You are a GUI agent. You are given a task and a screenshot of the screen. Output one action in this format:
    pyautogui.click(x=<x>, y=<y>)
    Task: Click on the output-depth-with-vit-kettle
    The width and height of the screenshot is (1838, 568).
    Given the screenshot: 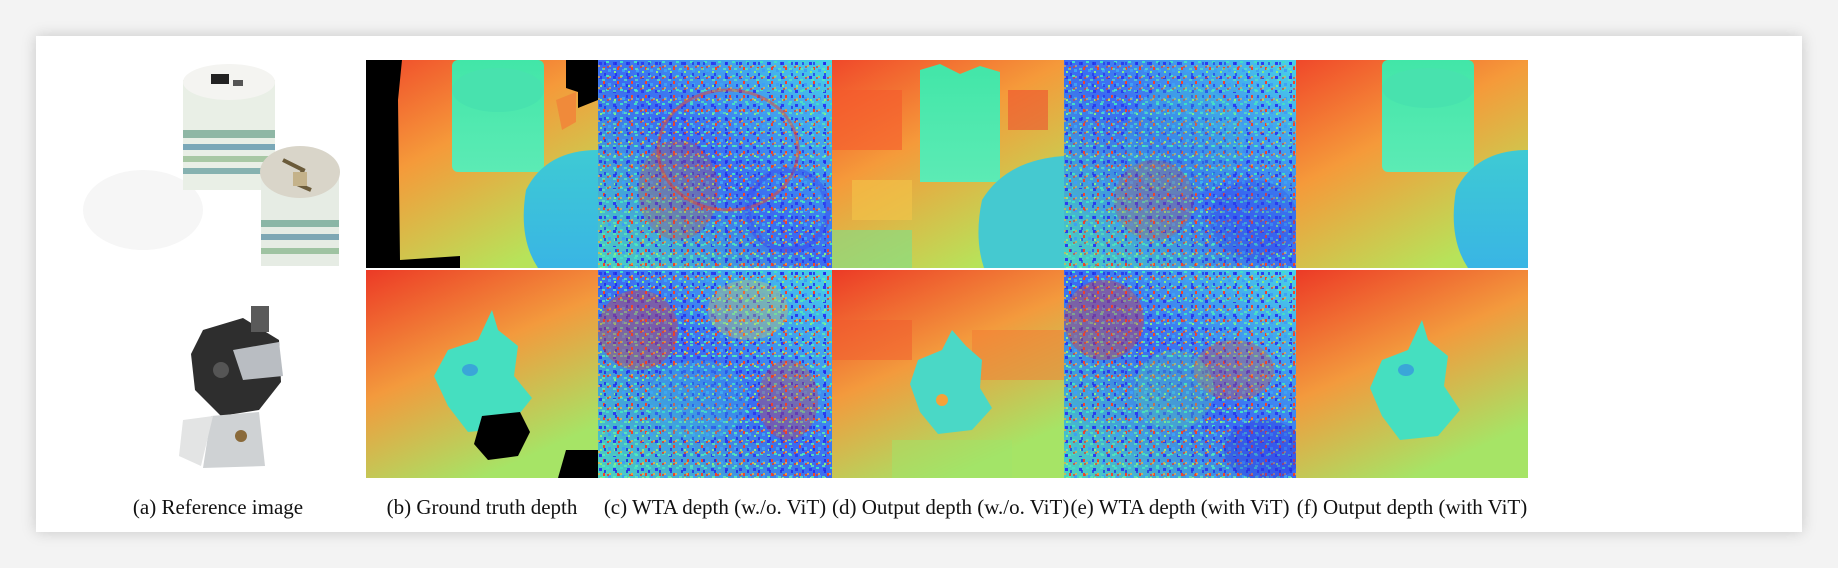 What is the action you would take?
    pyautogui.click(x=1412, y=374)
    